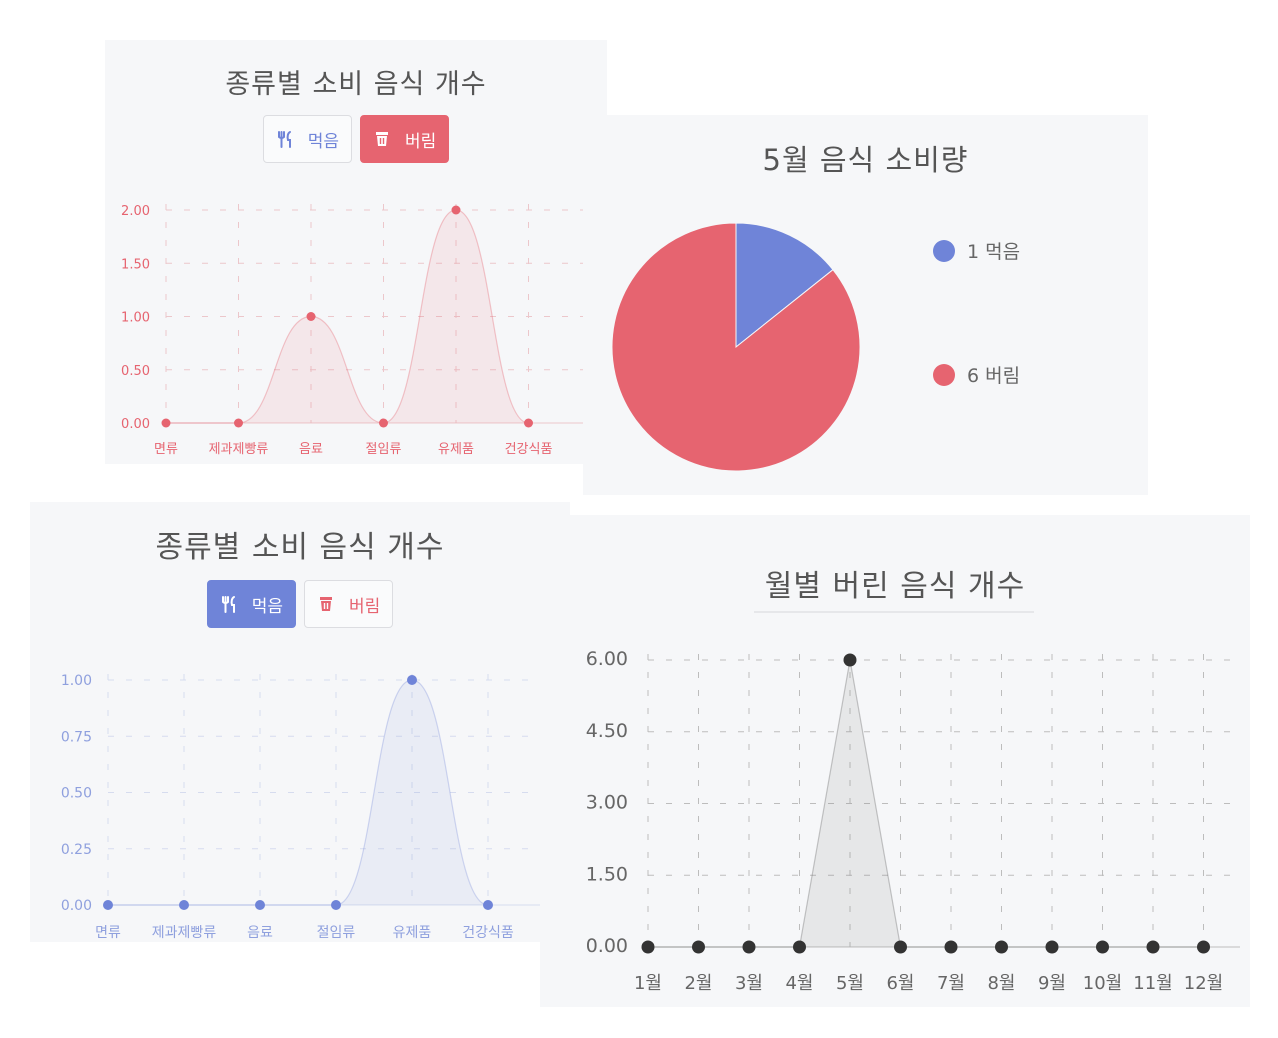 Image resolution: width=1278 pixels, height=1038 pixels. What do you see at coordinates (799, 983) in the screenshot?
I see `x-tick-label: 4월` at bounding box center [799, 983].